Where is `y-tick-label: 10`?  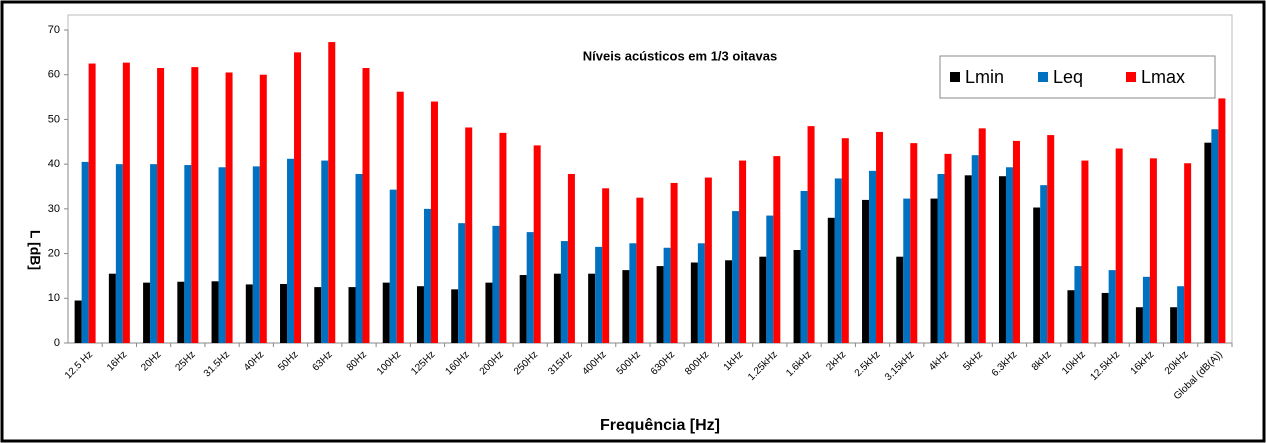 y-tick-label: 10 is located at coordinates (54, 298).